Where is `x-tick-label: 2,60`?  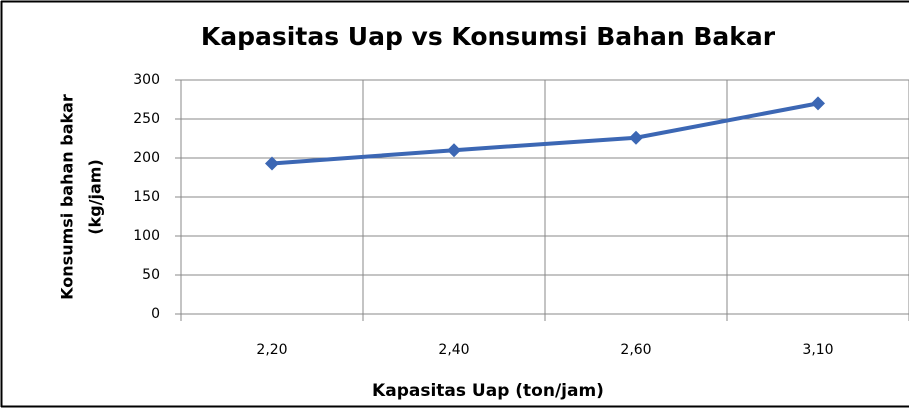 x-tick-label: 2,60 is located at coordinates (635, 350).